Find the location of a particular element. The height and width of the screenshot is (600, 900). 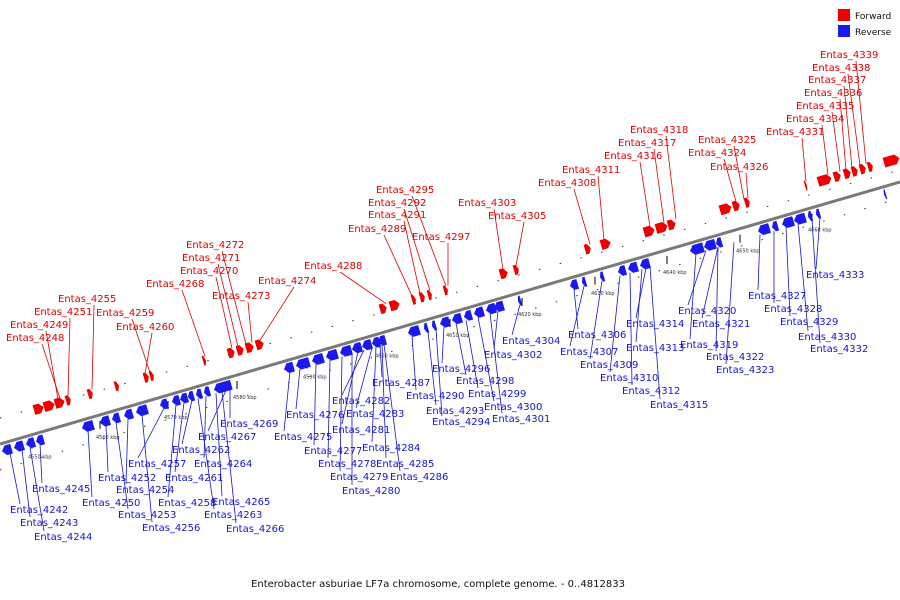

forward-gene-label: Entas_4331 is located at coordinates (795, 132).